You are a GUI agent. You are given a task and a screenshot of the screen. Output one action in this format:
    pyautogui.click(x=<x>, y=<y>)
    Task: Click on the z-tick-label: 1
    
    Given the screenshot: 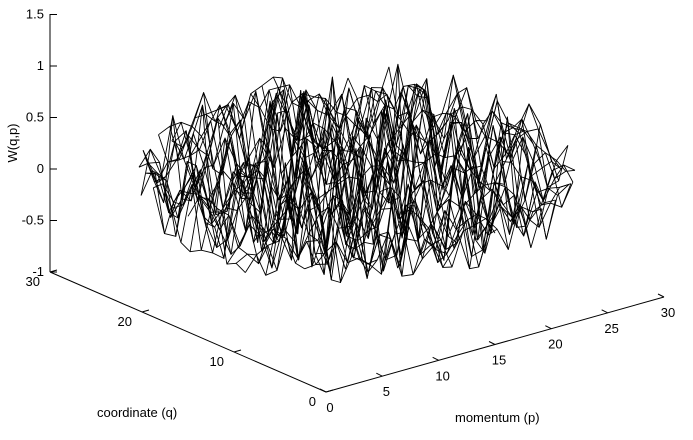 What is the action you would take?
    pyautogui.click(x=40, y=65)
    